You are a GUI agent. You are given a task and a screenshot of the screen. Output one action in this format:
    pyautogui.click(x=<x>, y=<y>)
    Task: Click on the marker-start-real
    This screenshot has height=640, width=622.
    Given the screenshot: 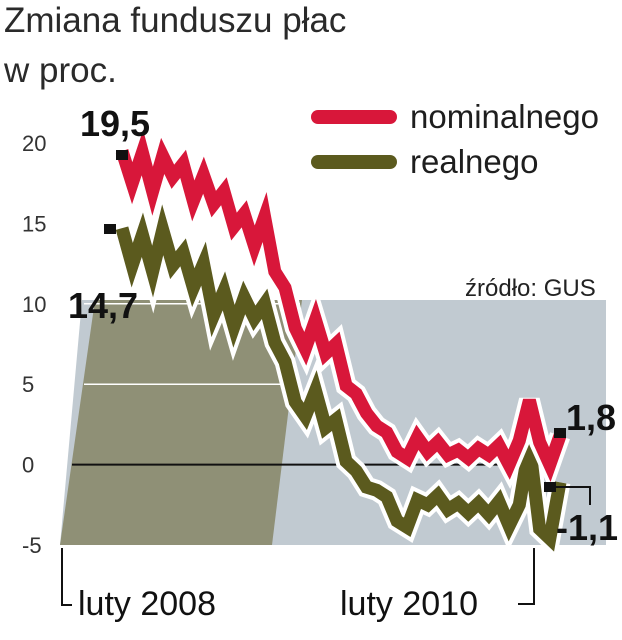 What is the action you would take?
    pyautogui.click(x=110, y=229)
    